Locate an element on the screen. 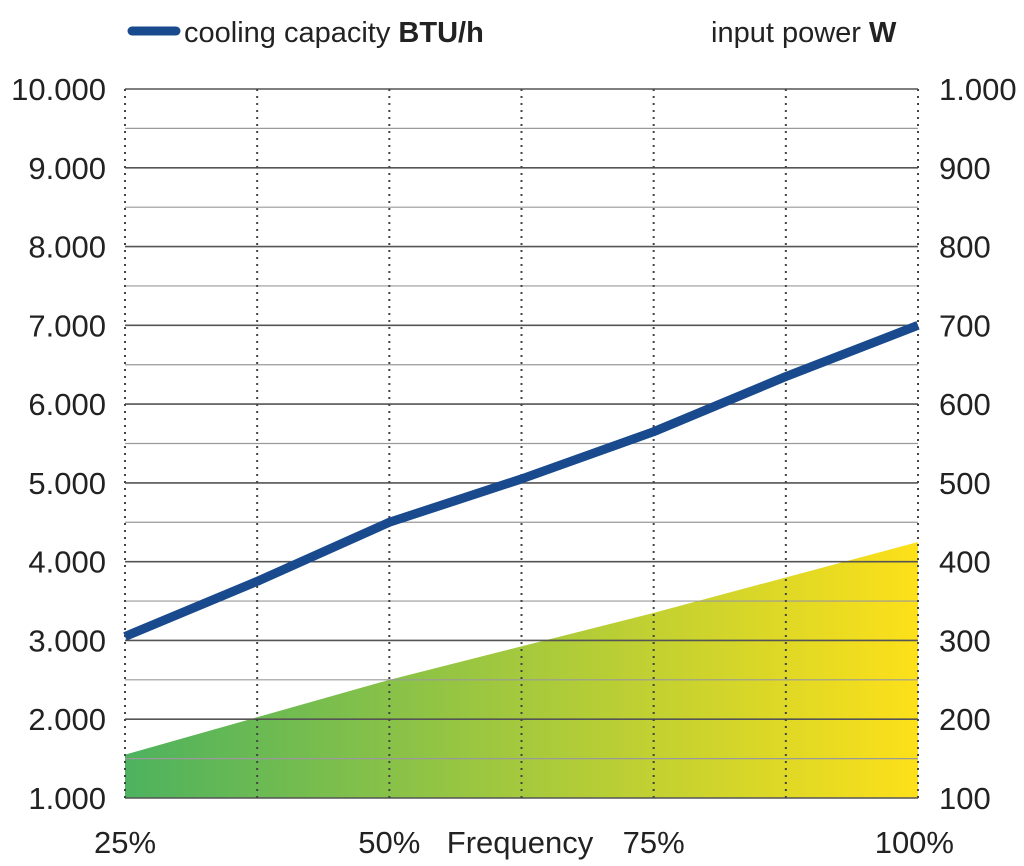 This screenshot has width=1024, height=866. x-tick-label: 75% is located at coordinates (654, 842).